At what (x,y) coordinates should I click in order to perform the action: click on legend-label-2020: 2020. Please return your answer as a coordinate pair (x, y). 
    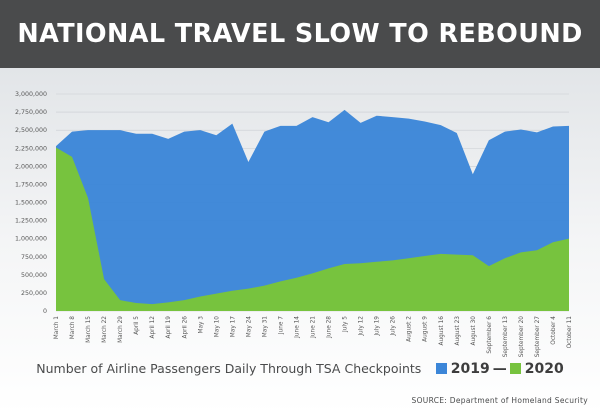
    Looking at the image, I should click on (544, 369).